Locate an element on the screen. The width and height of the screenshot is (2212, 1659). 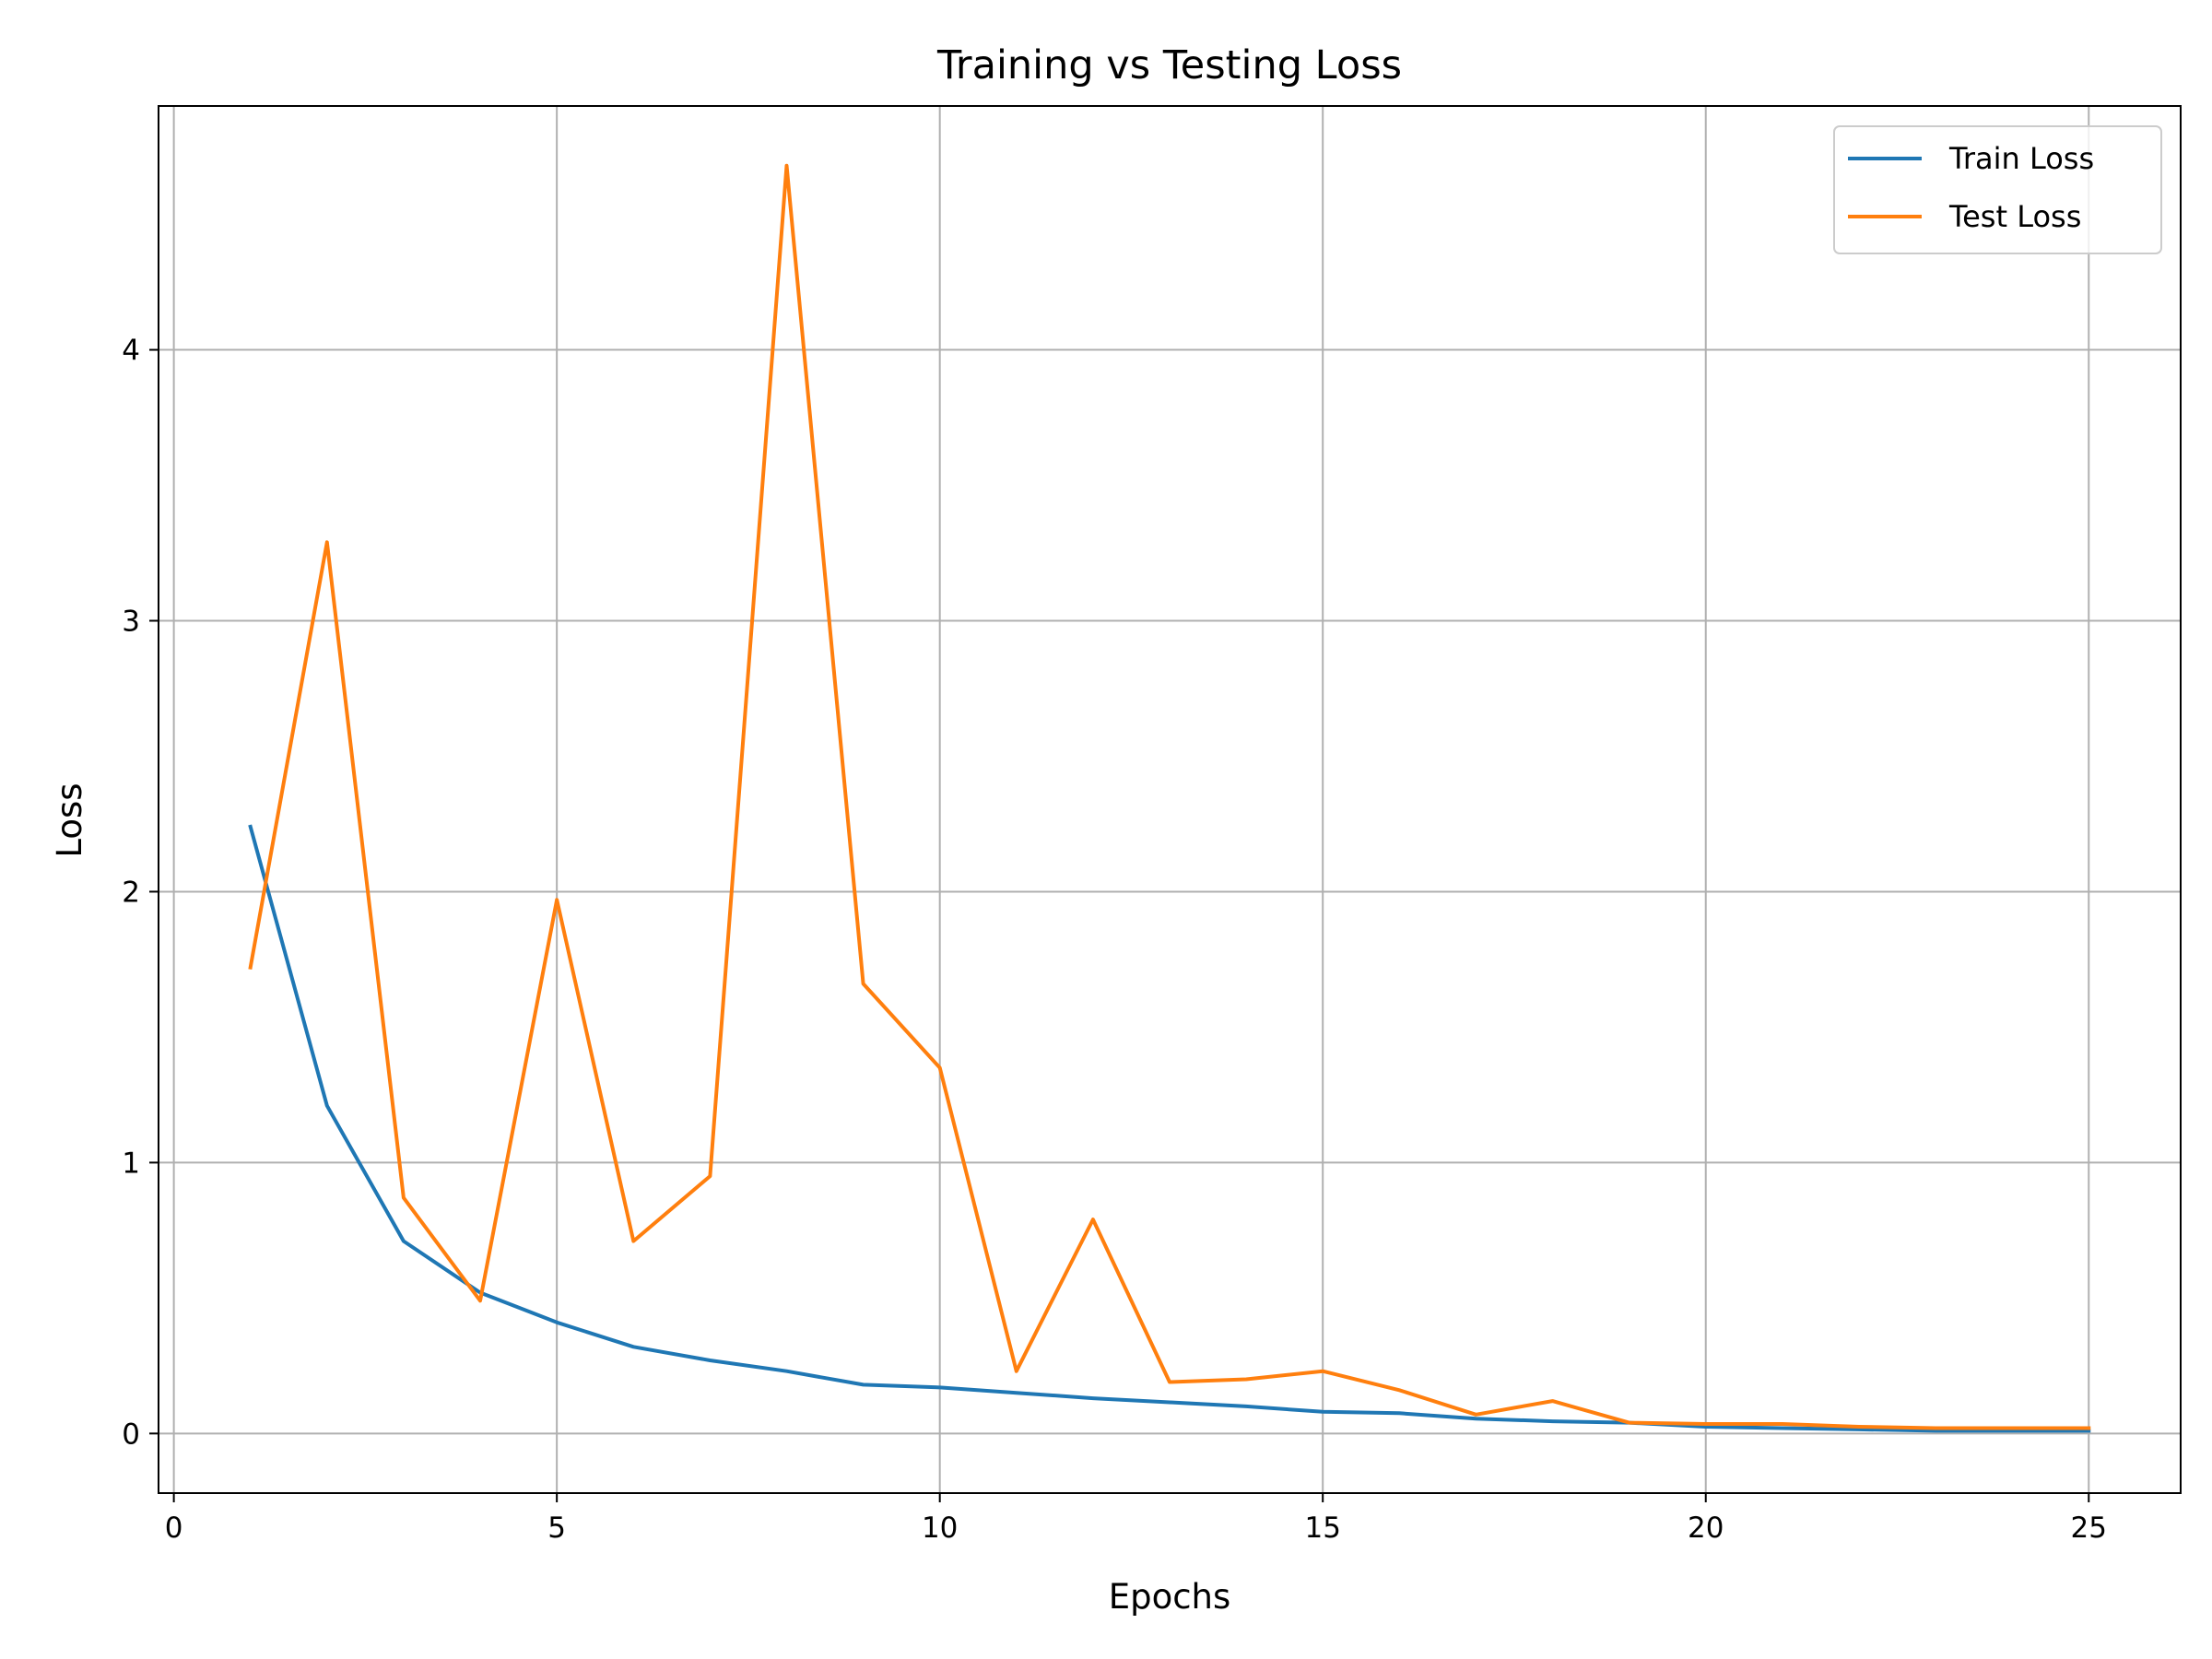
legend: Train Loss Test Loss is located at coordinates (1997, 189).